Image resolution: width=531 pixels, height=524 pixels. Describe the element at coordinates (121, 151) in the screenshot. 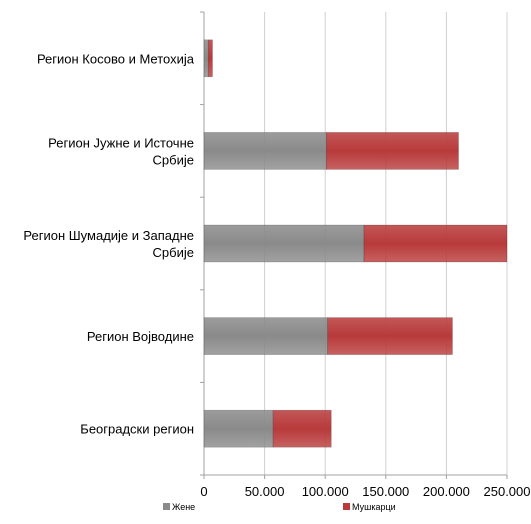

I see `category-label: Регион Јужне и Источне Србије` at that location.